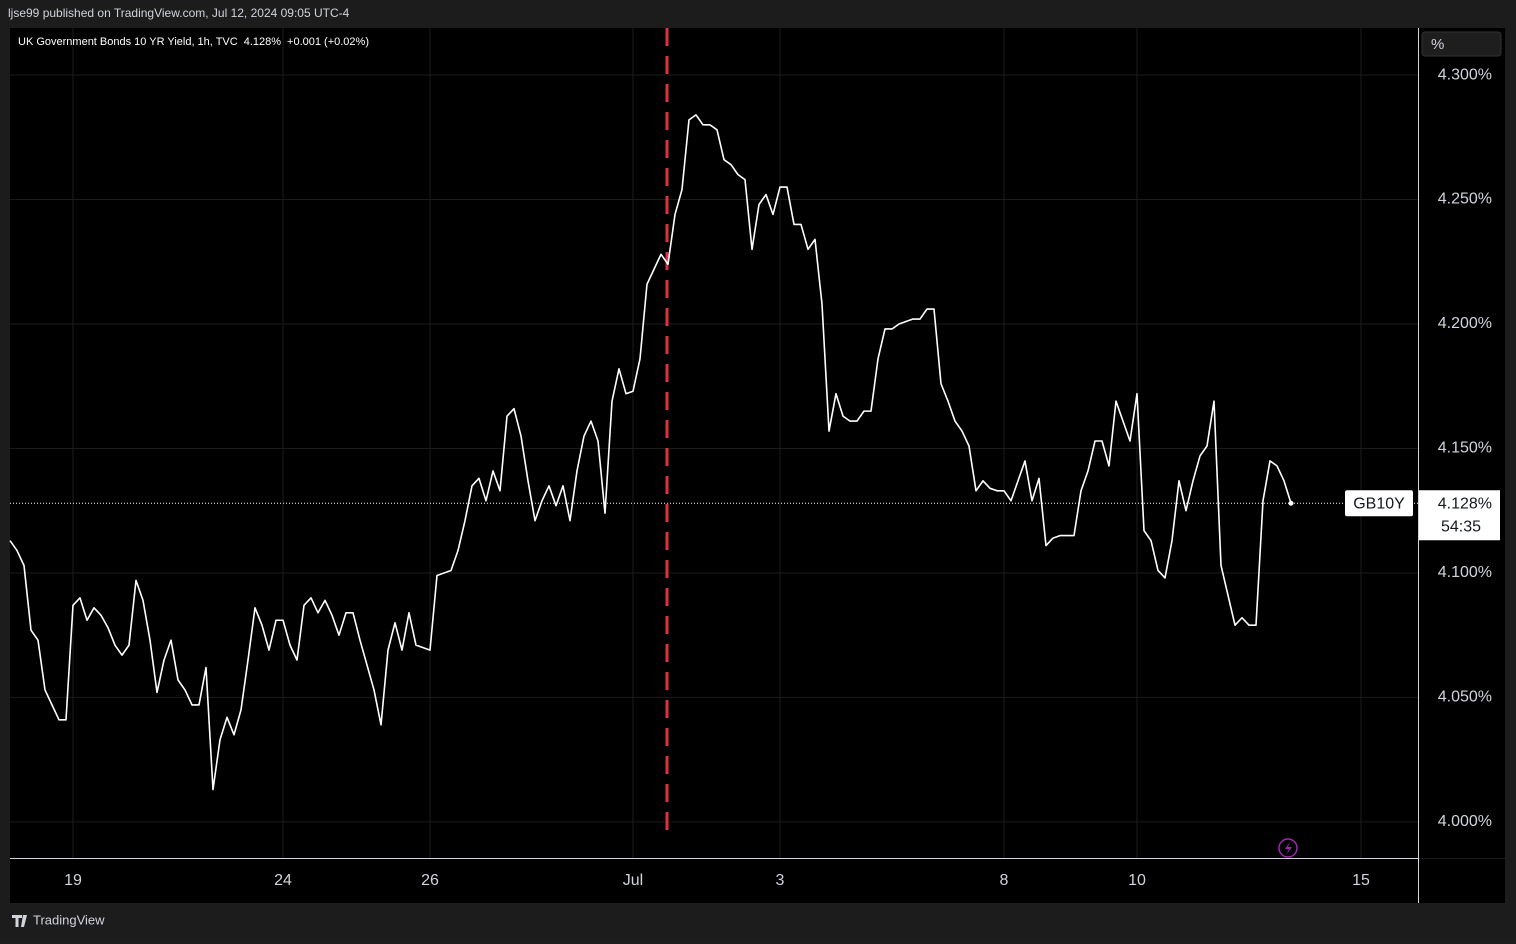  Describe the element at coordinates (430, 880) in the screenshot. I see `x-tick-label: 26` at that location.